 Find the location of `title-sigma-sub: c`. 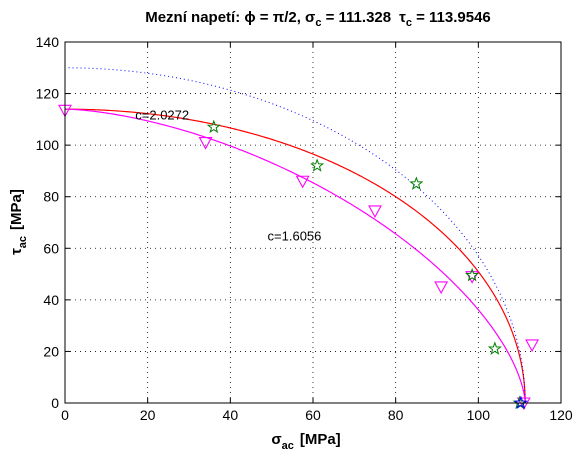

title-sigma-sub: c is located at coordinates (318, 23).